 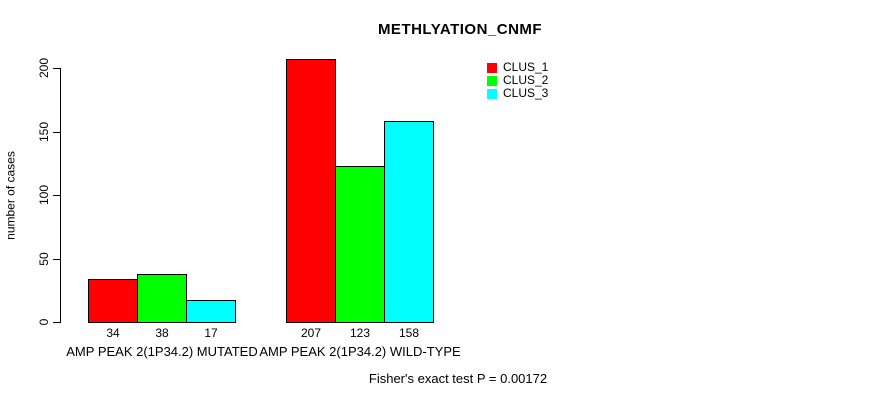 I want to click on legend-label: CLUS_1, so click(x=526, y=67).